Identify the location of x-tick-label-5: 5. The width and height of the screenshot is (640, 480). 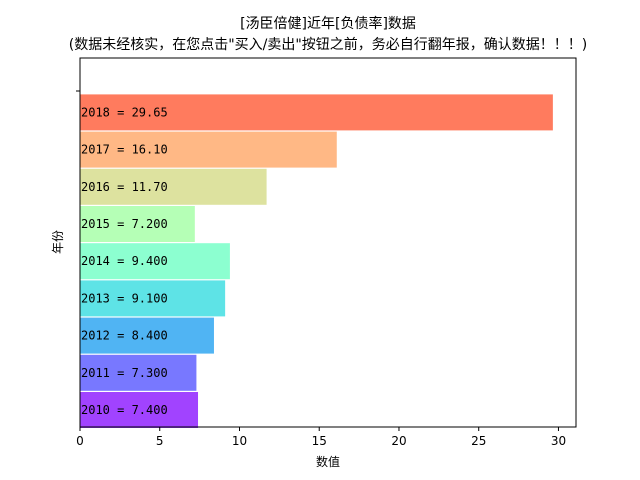
(160, 441).